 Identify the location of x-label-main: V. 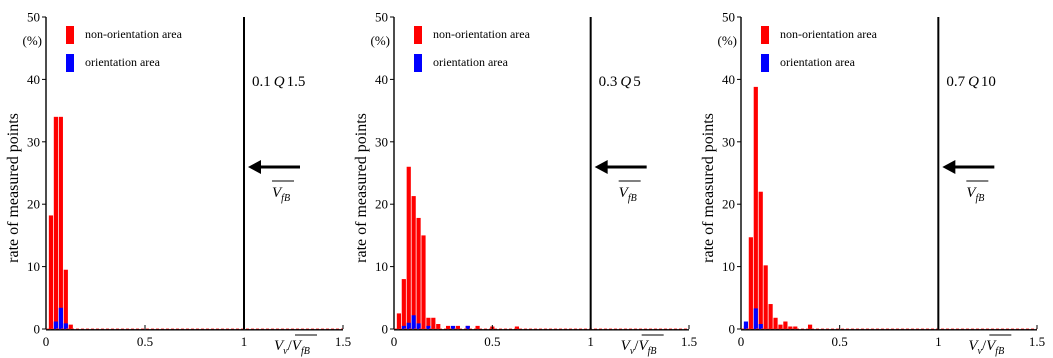
(279, 346).